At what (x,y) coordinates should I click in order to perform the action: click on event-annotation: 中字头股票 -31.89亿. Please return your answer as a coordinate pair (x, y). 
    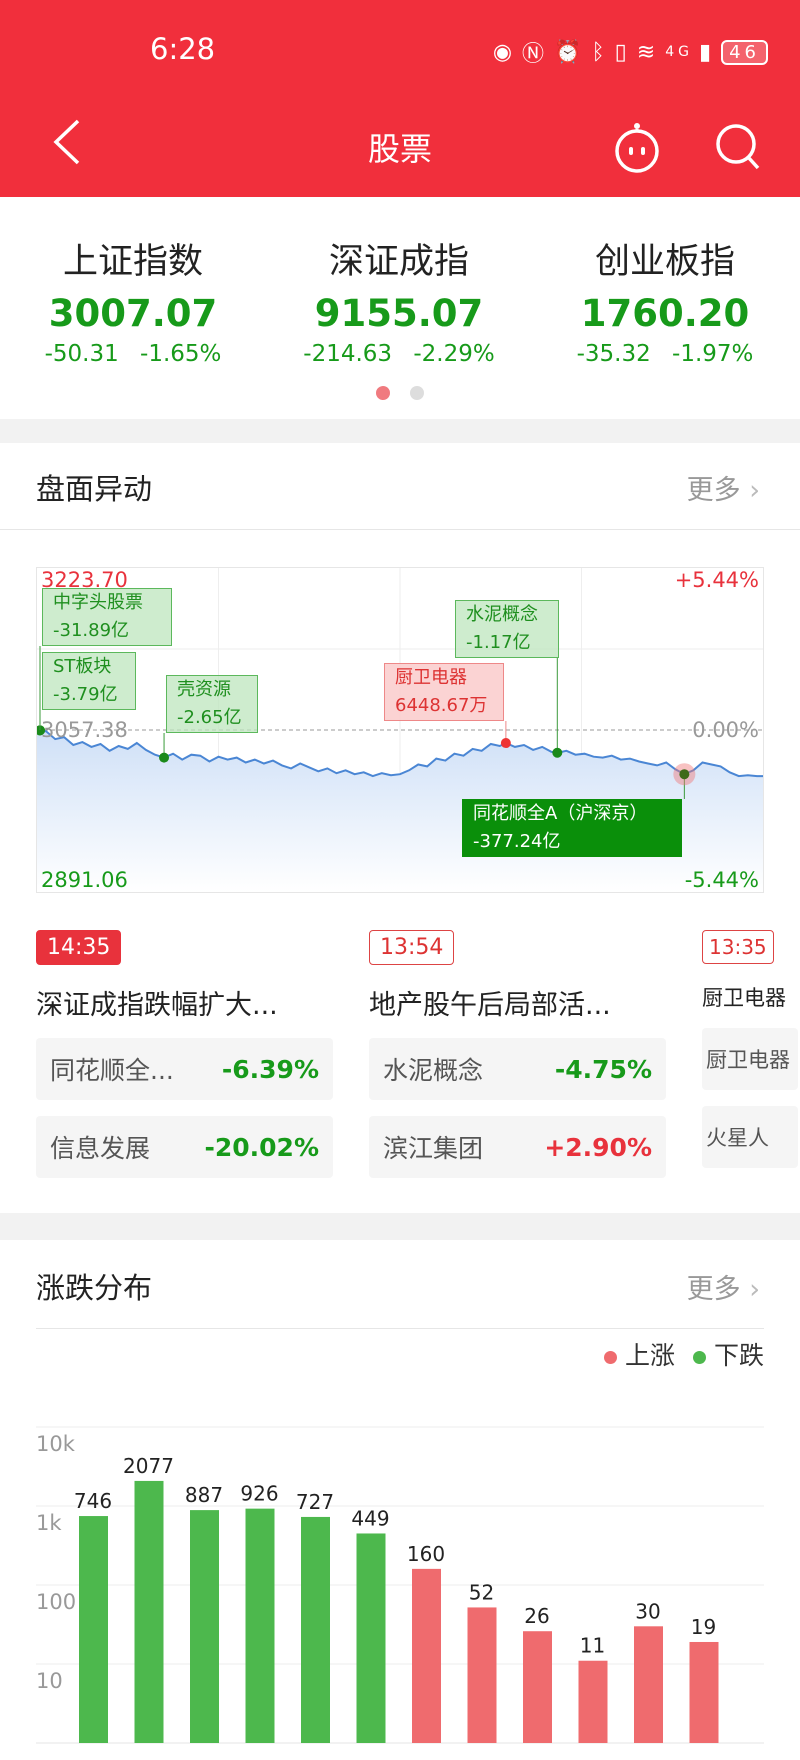
    Looking at the image, I should click on (107, 617).